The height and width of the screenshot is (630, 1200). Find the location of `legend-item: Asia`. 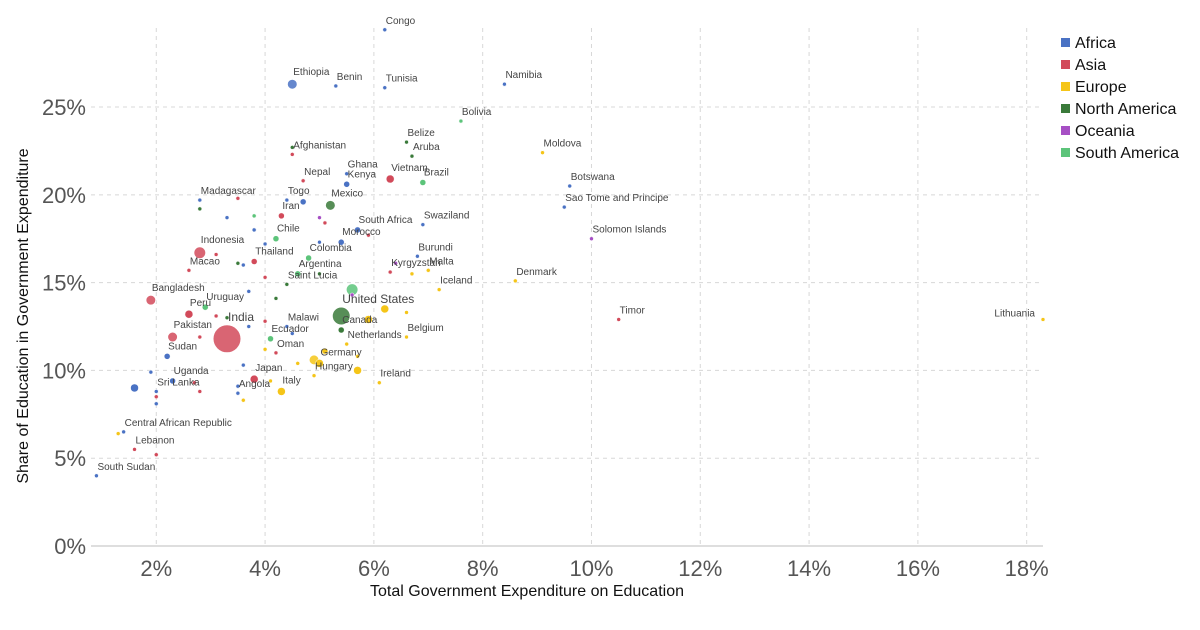

legend-item: Asia is located at coordinates (1083, 65).